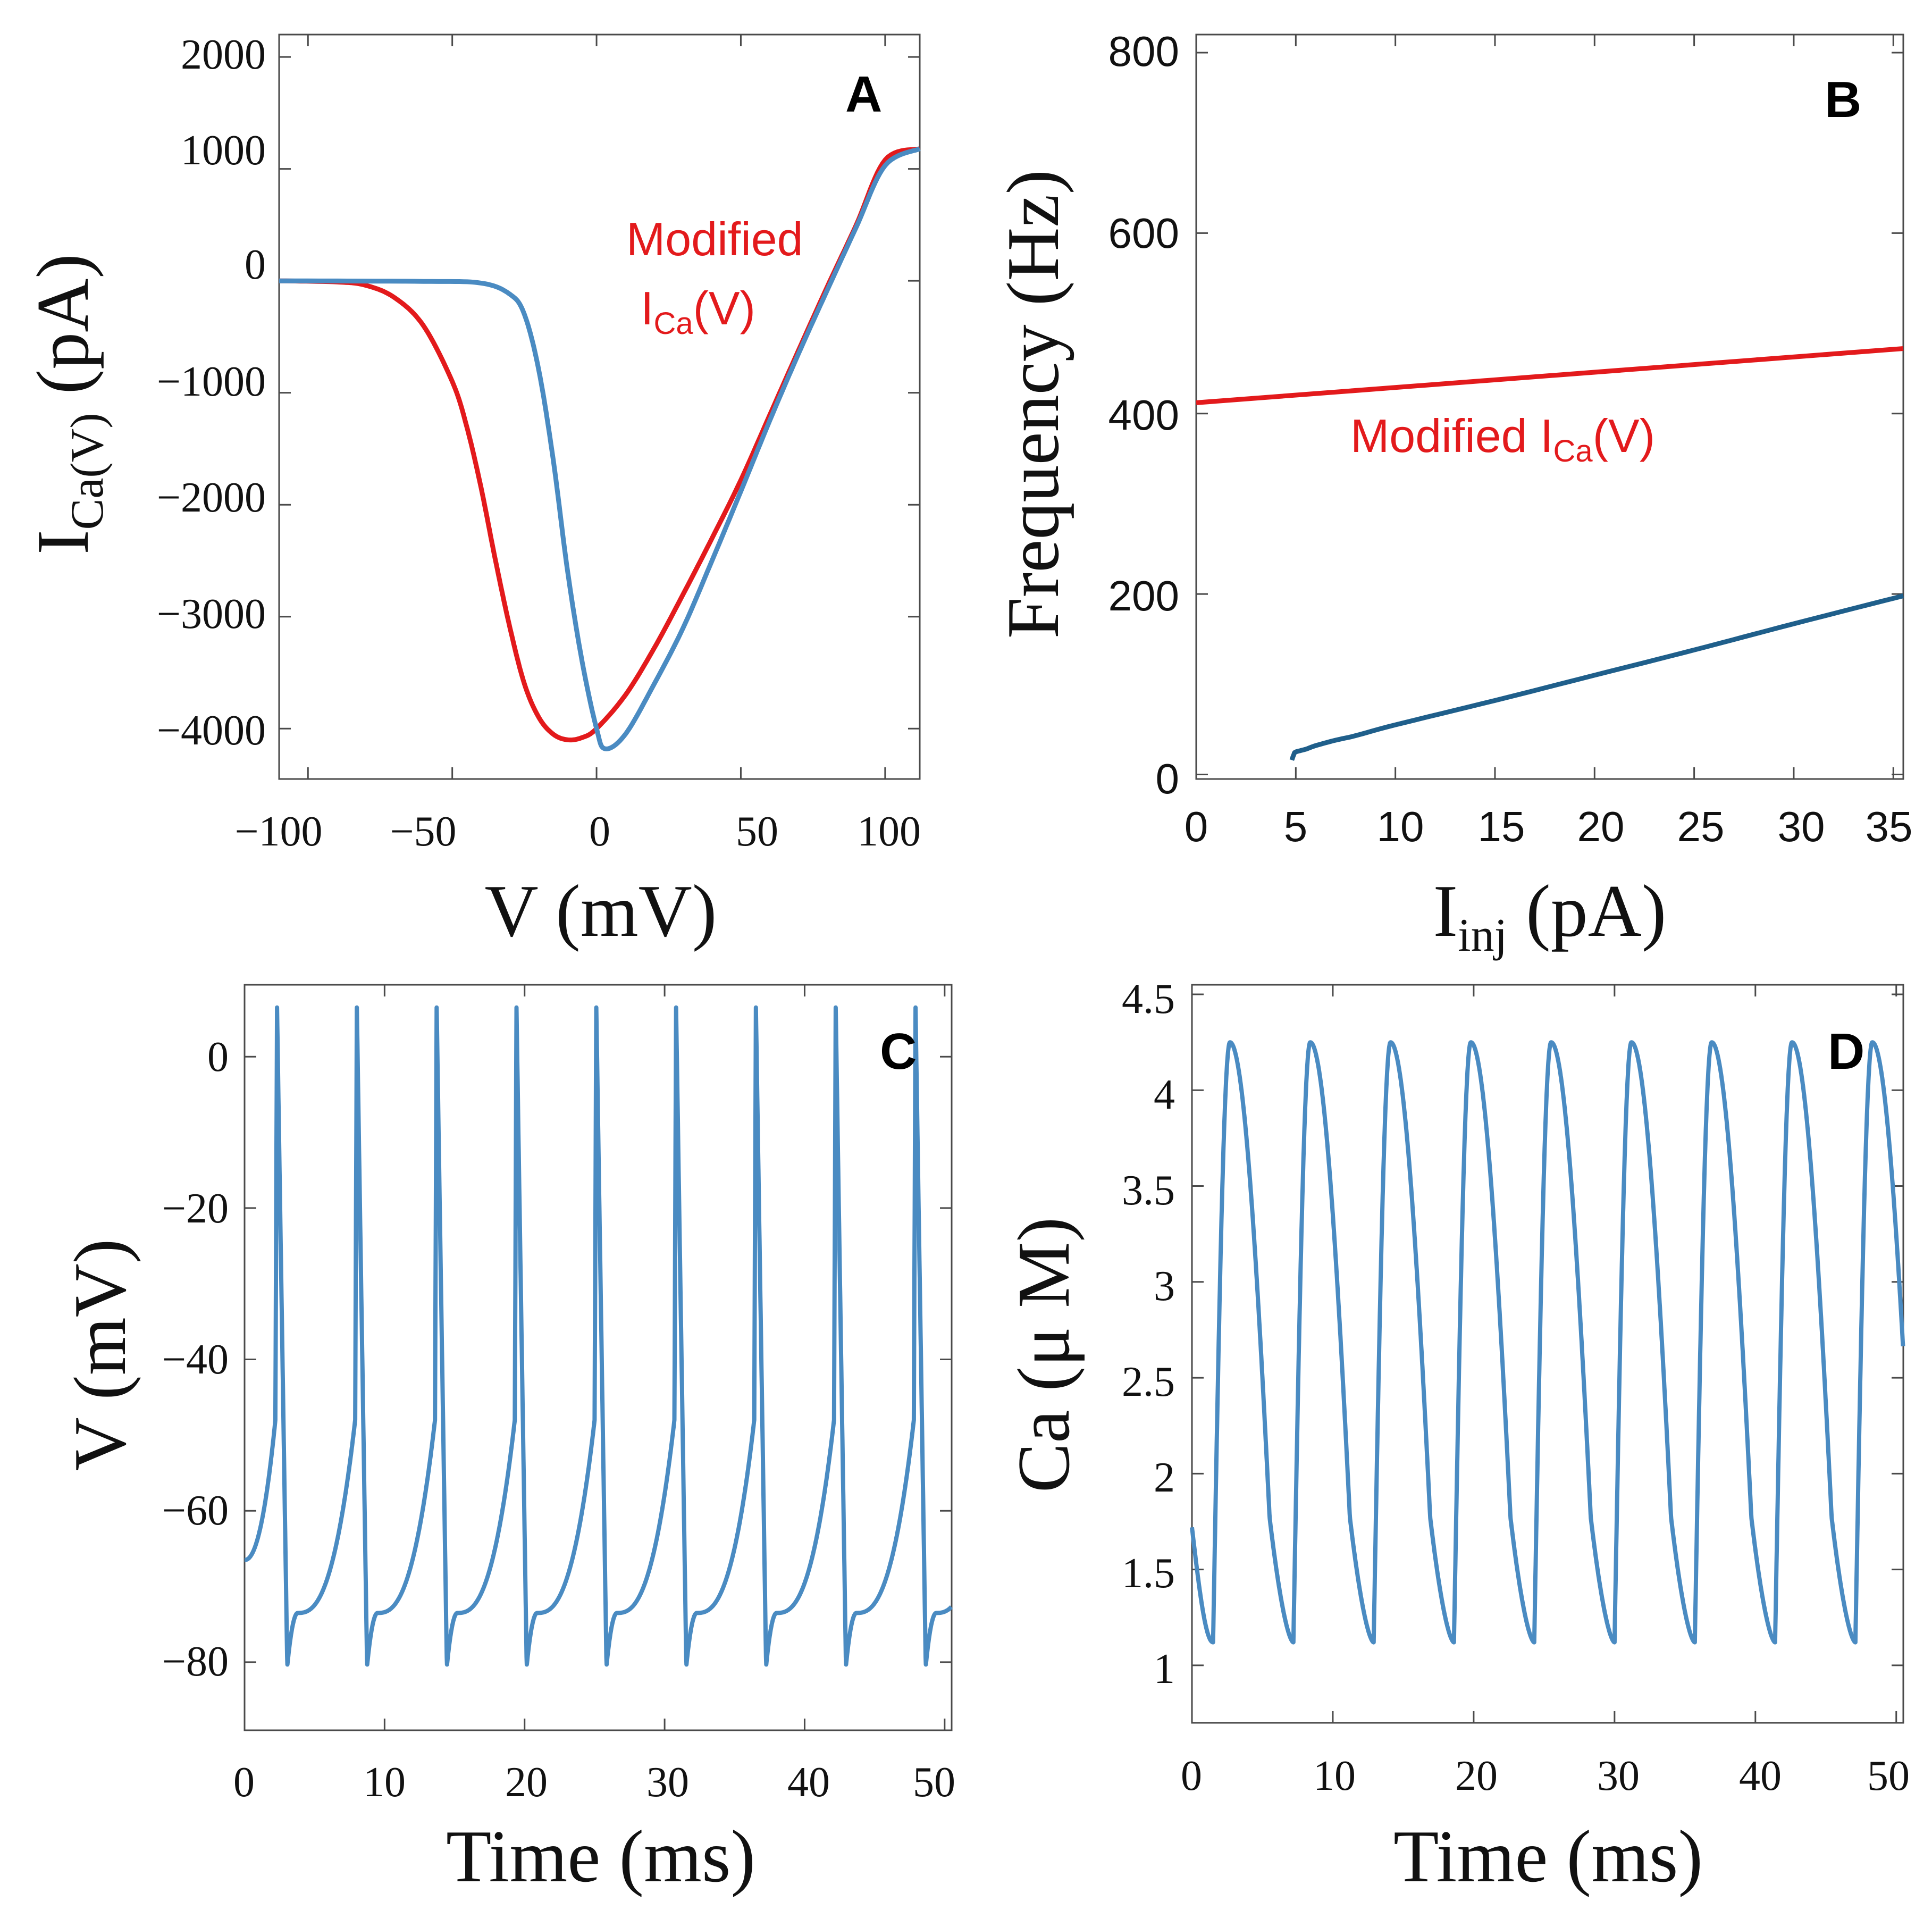  Describe the element at coordinates (1547, 1342) in the screenshot. I see `d-series-calcium` at that location.